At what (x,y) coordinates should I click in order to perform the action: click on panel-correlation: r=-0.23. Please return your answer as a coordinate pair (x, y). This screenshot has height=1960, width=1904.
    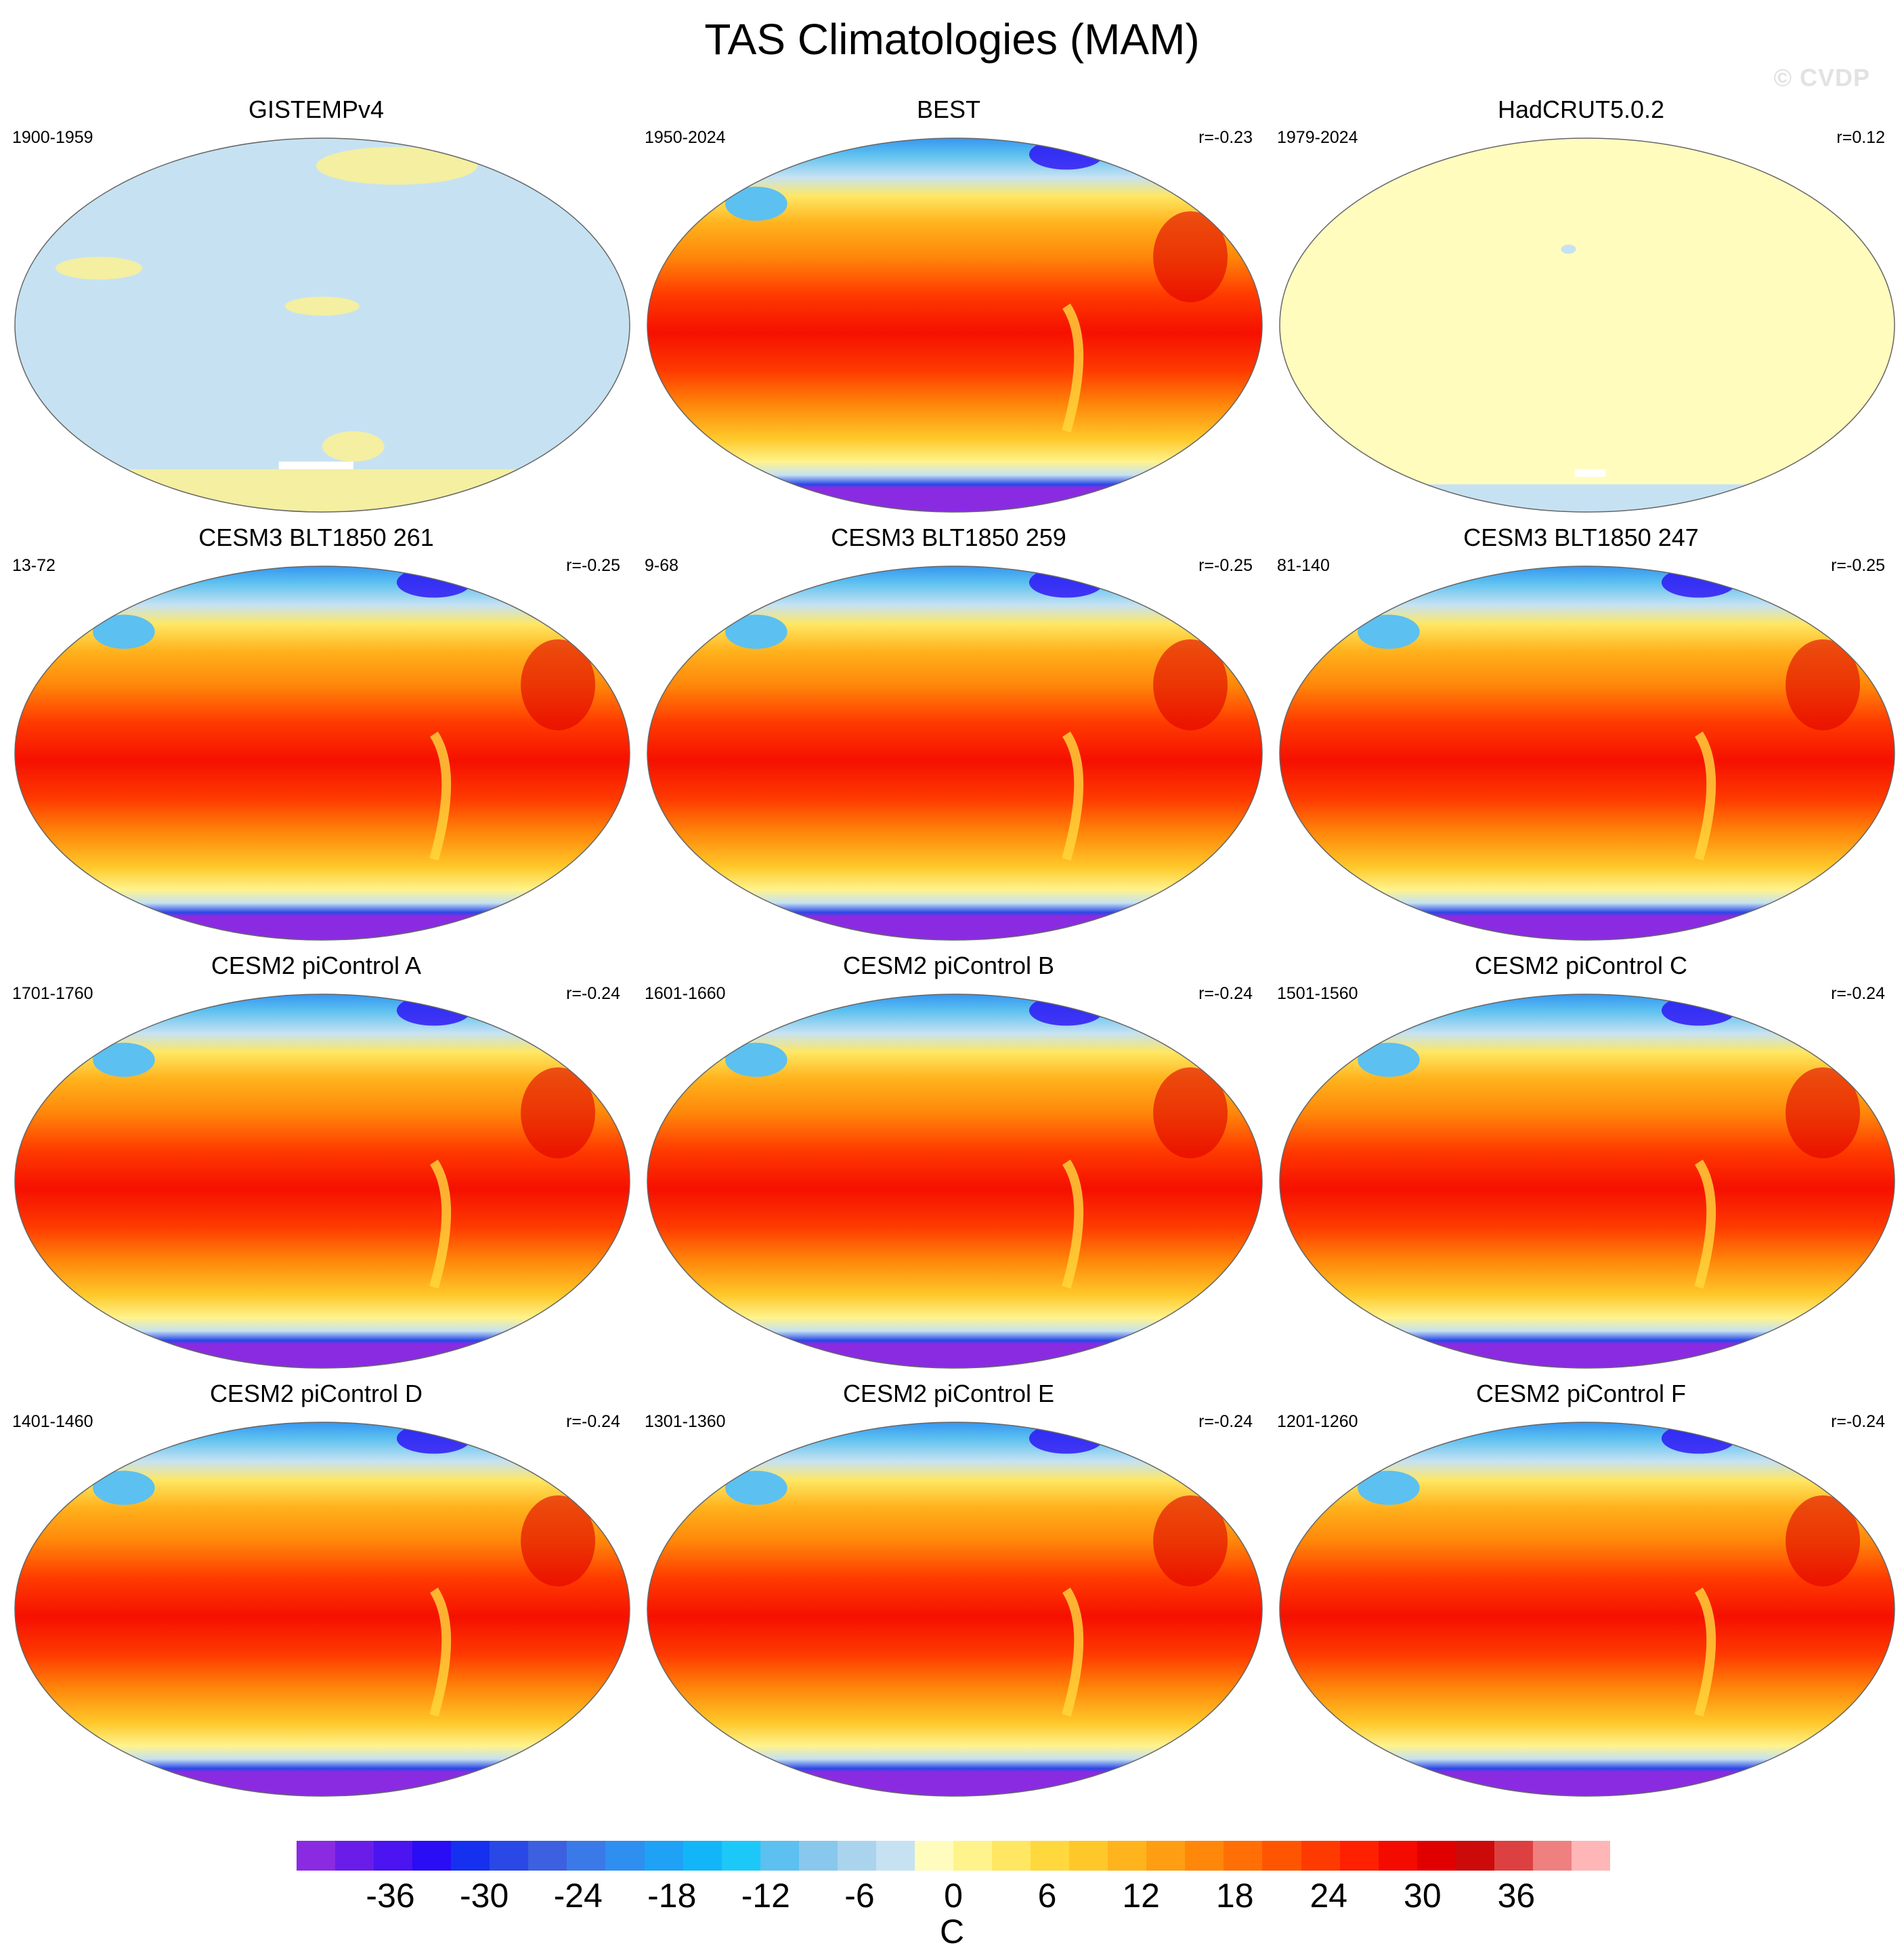
    Looking at the image, I should click on (1225, 137).